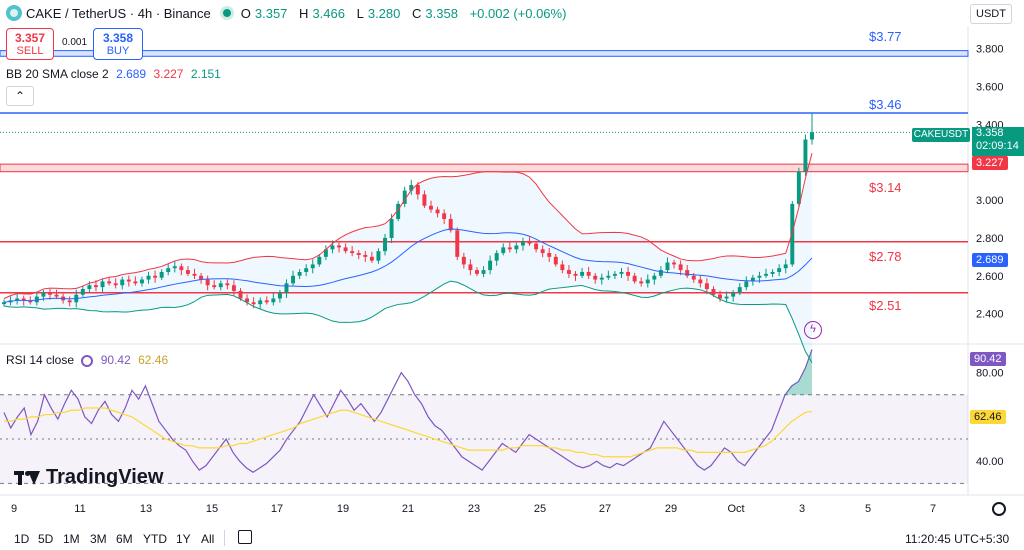 The image size is (1024, 550). What do you see at coordinates (22, 539) in the screenshot?
I see `range-1d: 1D` at bounding box center [22, 539].